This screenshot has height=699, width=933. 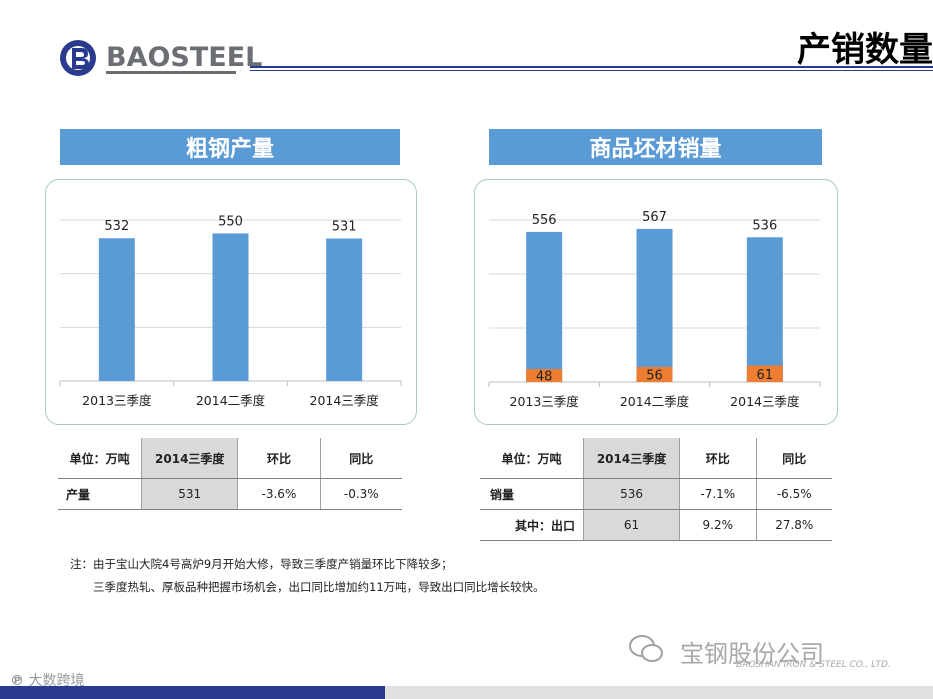 I want to click on corner-watermark-text: 大数跨境, so click(x=56, y=681).